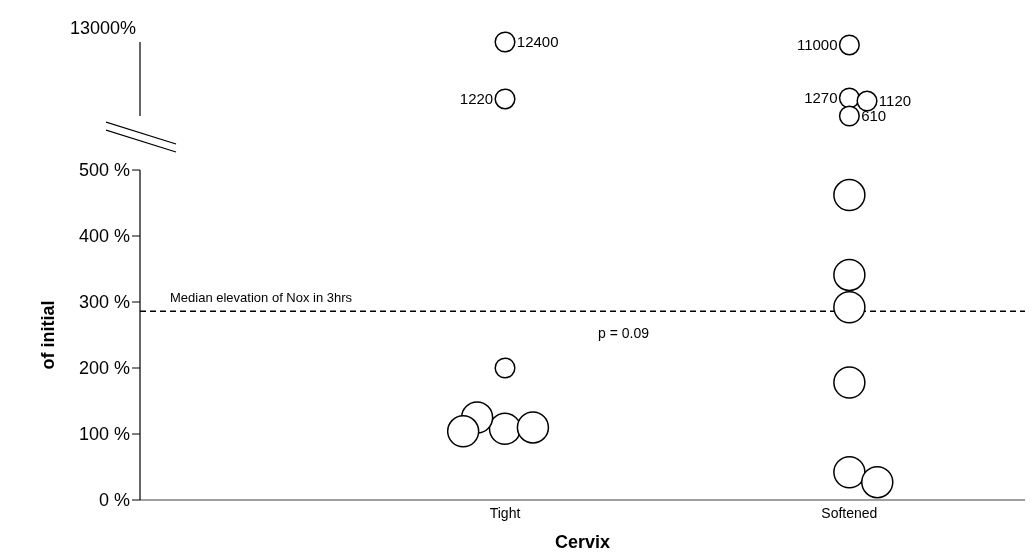 The height and width of the screenshot is (556, 1035). I want to click on y-tick-label: 200 %, so click(104, 368).